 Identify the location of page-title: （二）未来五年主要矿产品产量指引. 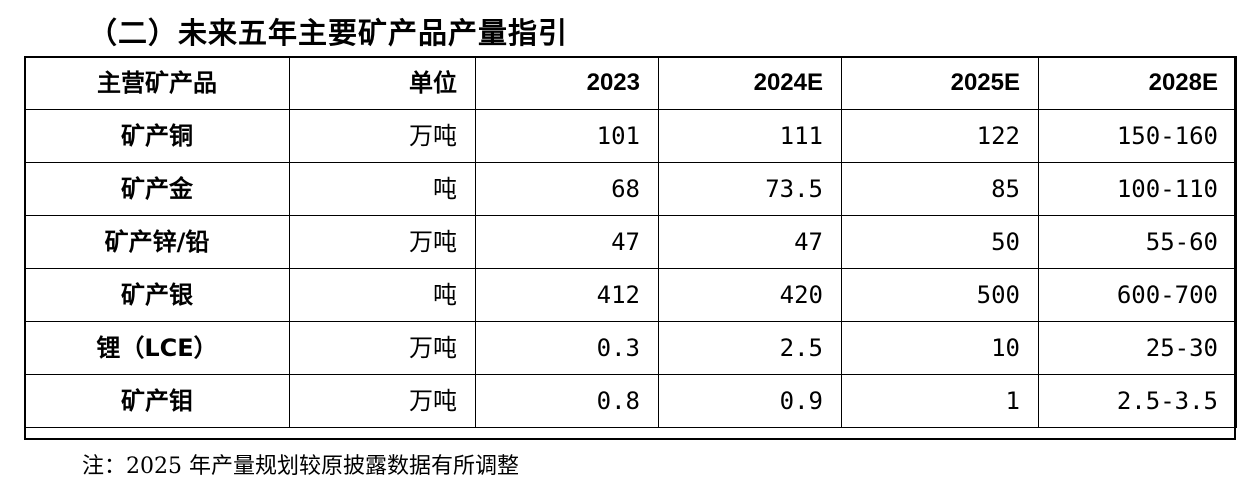
(328, 33).